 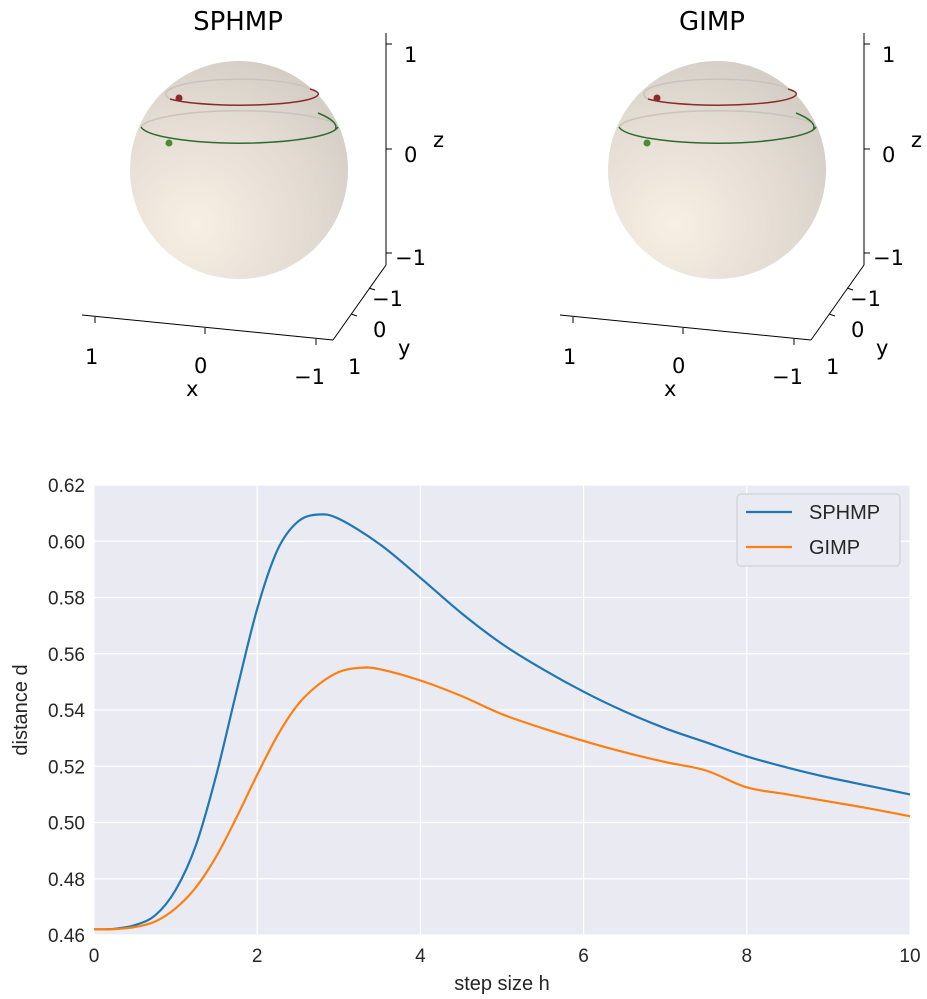 I want to click on x-axis-label: step size h, so click(x=502, y=984).